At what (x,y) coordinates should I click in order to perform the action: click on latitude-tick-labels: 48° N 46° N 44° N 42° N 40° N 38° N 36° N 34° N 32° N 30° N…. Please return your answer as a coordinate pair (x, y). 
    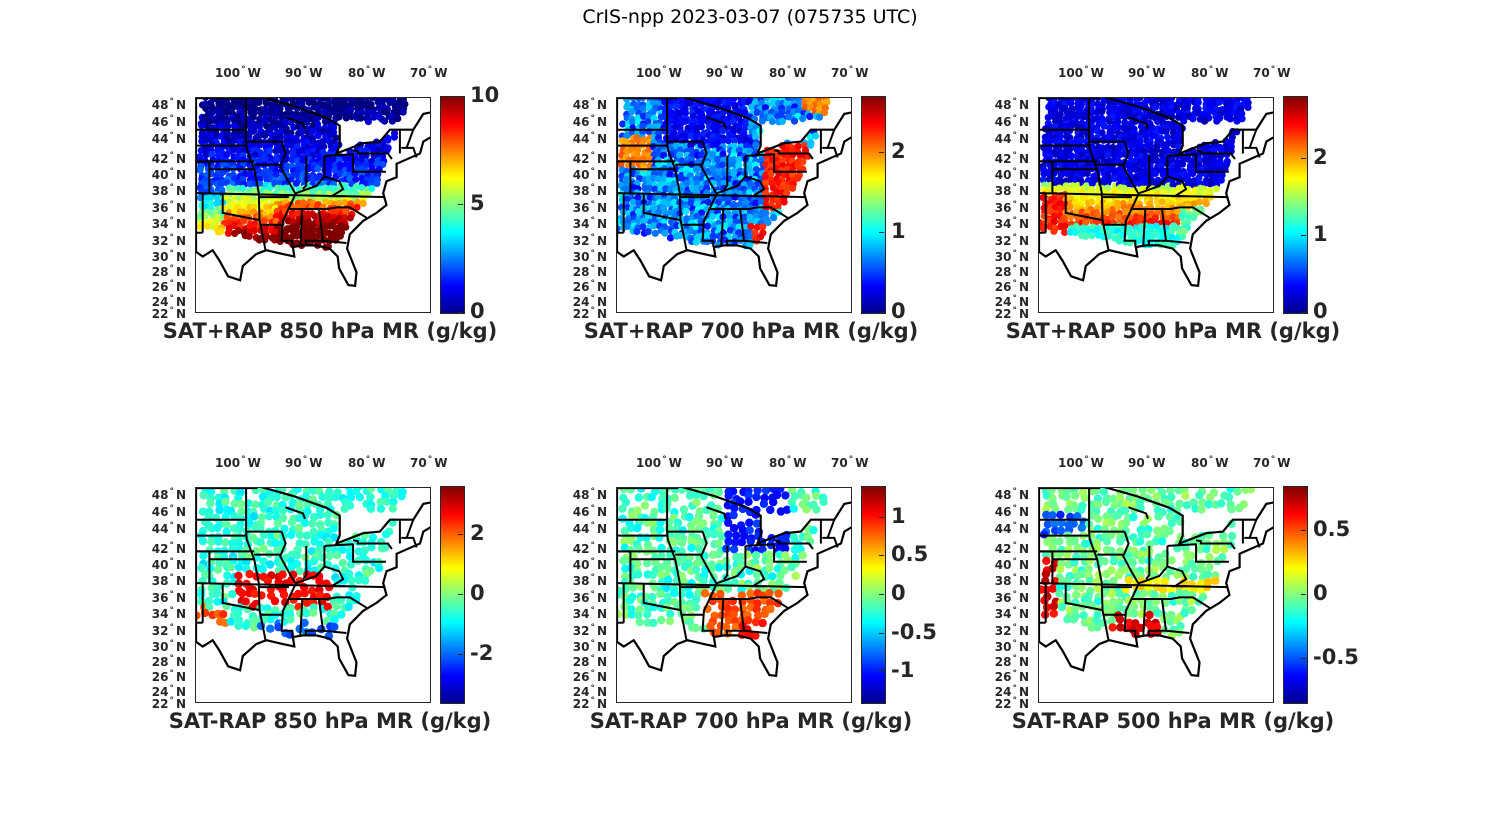
    Looking at the image, I should click on (166, 208).